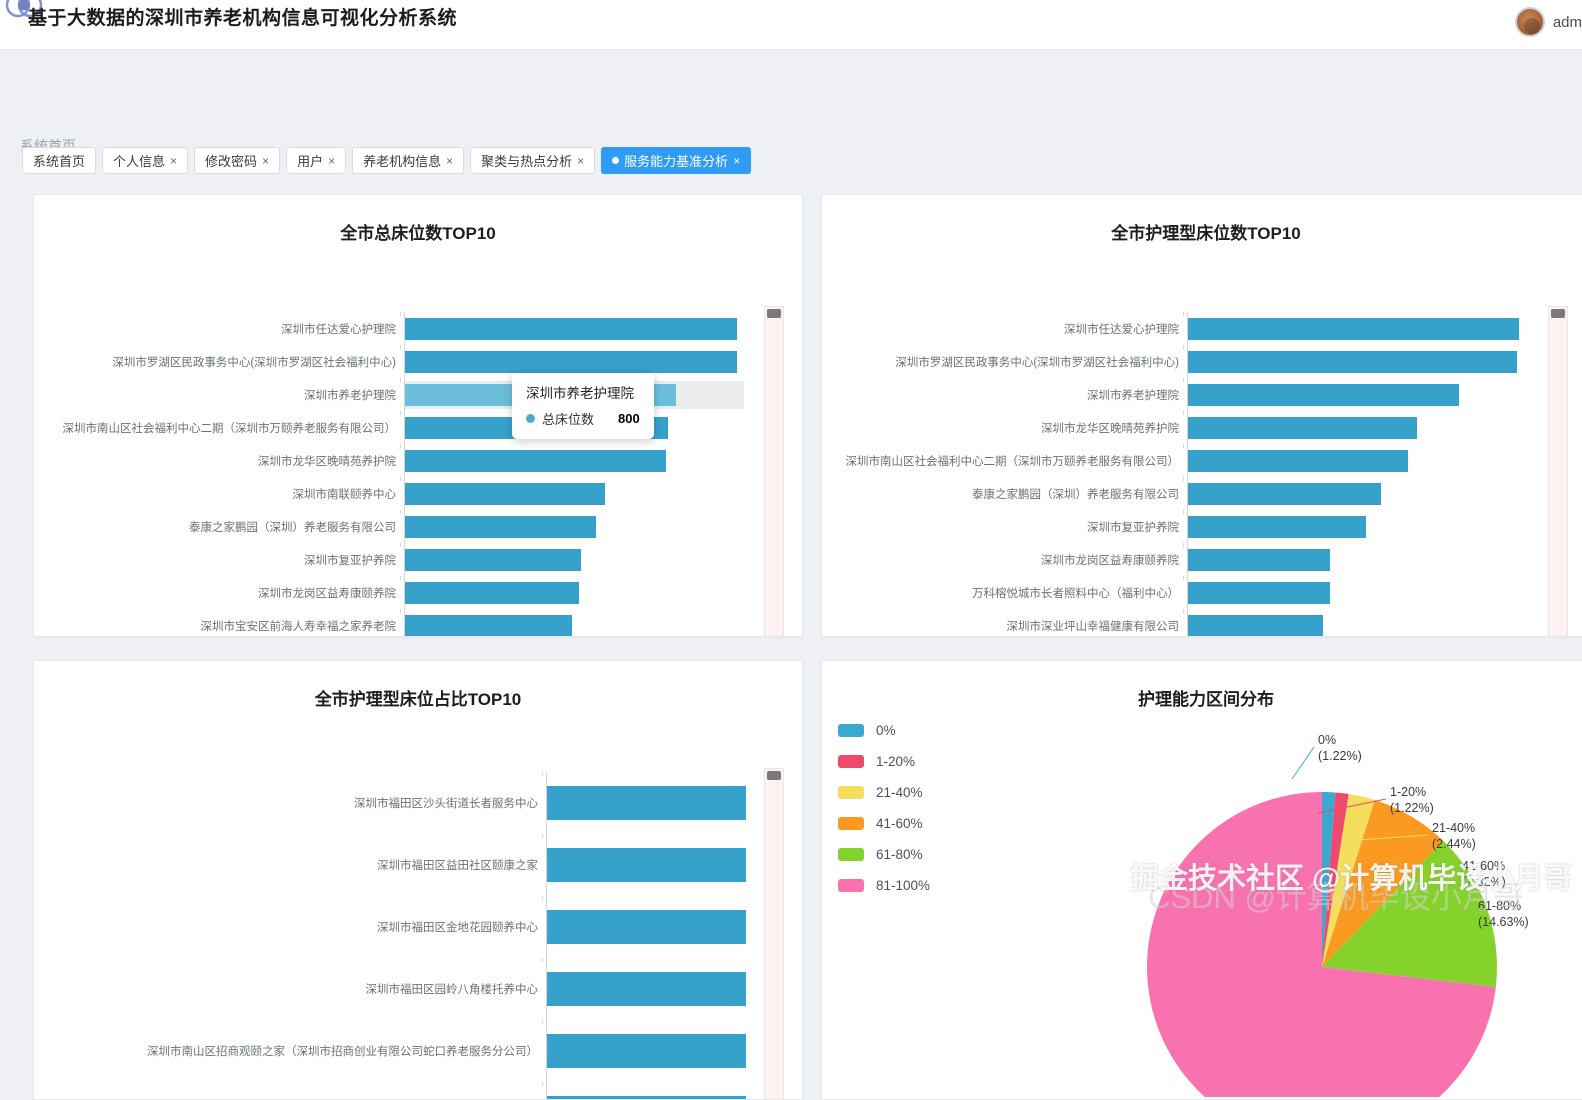 This screenshot has width=1582, height=1100. I want to click on pie-slice-label-percent: (1.22%), so click(1340, 755).